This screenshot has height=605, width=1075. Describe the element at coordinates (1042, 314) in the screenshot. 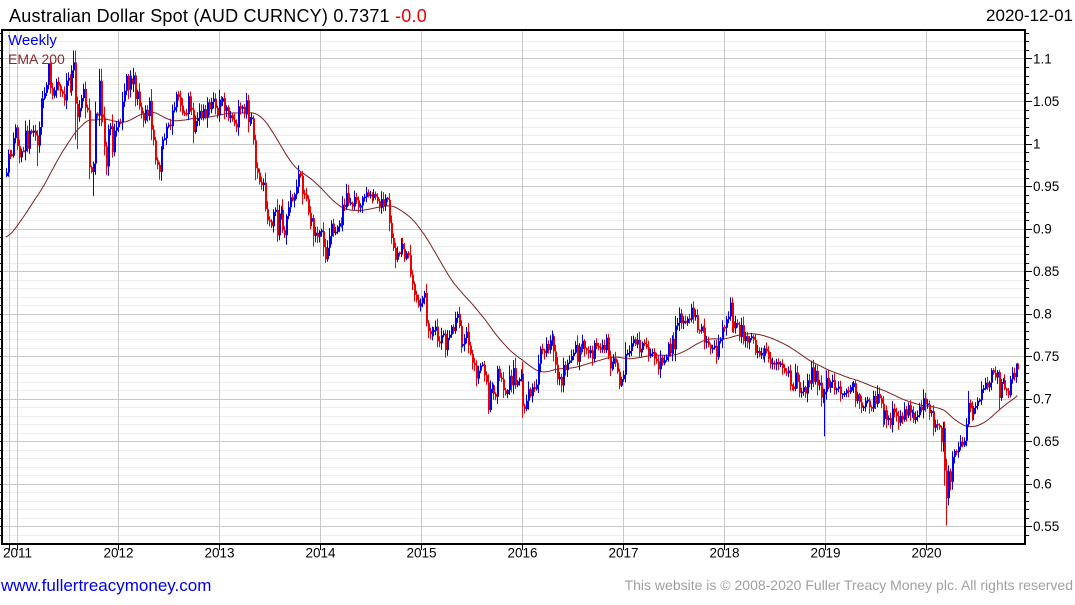

I see `svg-text: 0.8` at that location.